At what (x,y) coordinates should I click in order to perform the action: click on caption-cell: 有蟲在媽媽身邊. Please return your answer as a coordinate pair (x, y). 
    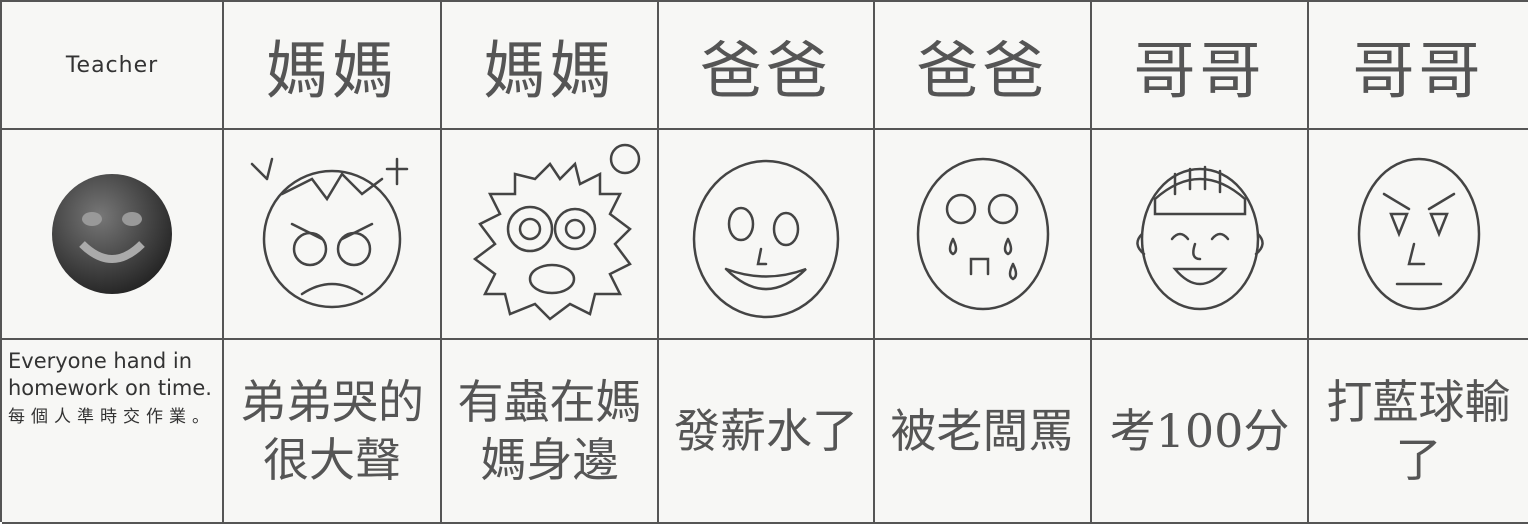
    Looking at the image, I should click on (550, 432).